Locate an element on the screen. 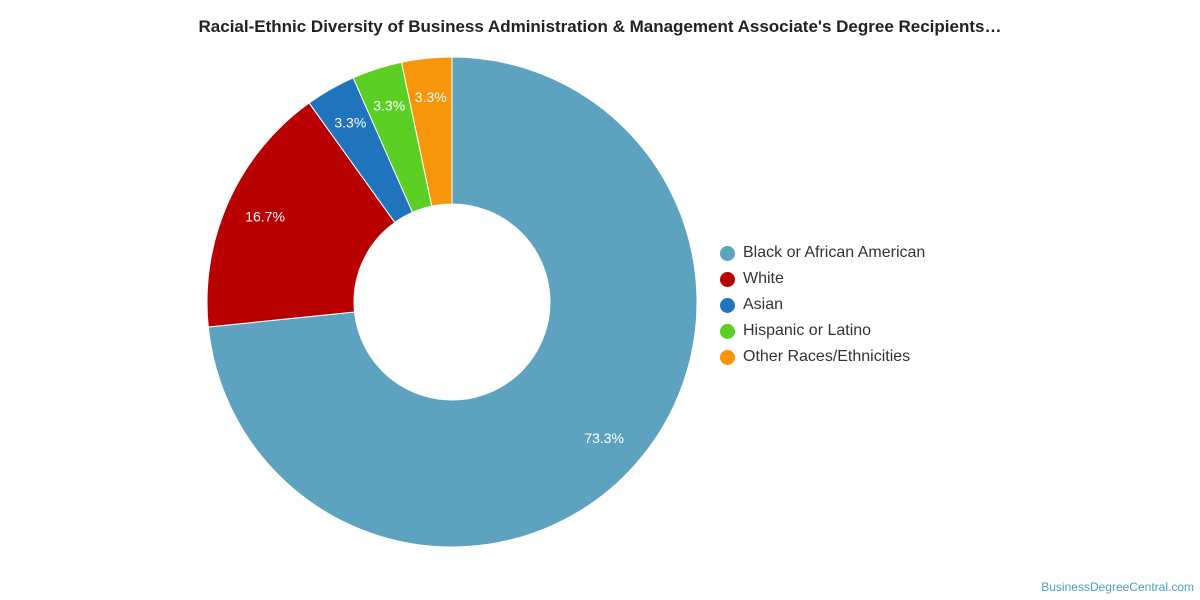 The height and width of the screenshot is (600, 1200). legend-item-black-or-african-american: Black or African American is located at coordinates (822, 253).